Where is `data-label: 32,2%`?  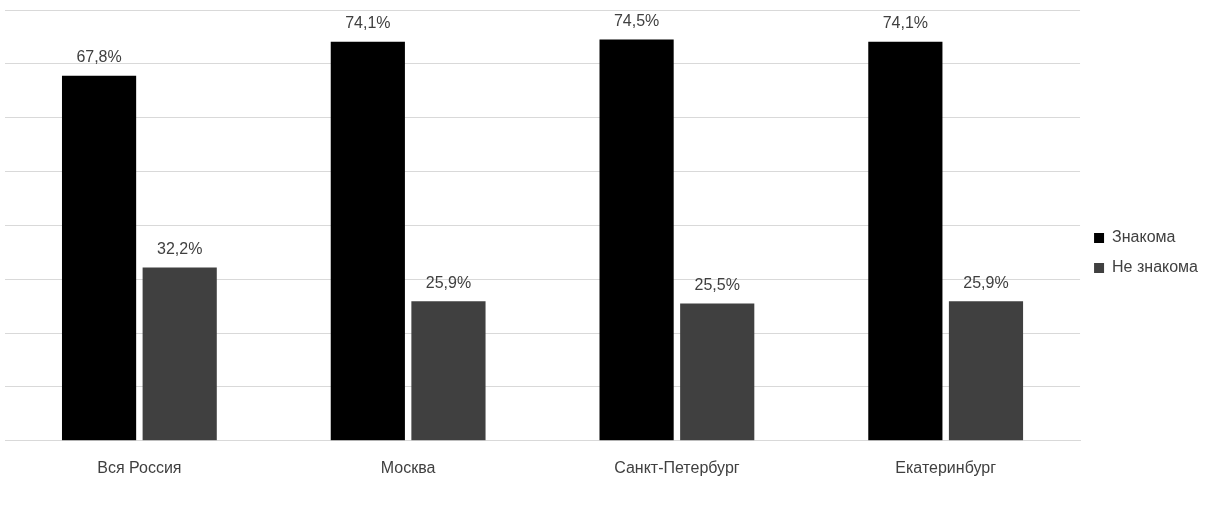
data-label: 32,2% is located at coordinates (180, 248).